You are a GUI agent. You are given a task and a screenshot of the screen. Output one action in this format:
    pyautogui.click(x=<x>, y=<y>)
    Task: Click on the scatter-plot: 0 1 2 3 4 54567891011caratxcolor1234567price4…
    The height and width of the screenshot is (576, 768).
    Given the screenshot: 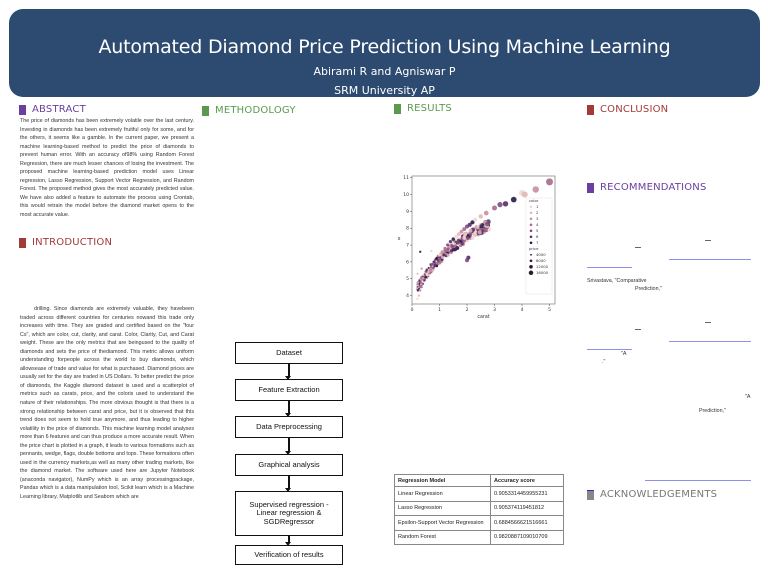 What is the action you would take?
    pyautogui.click(x=477, y=247)
    